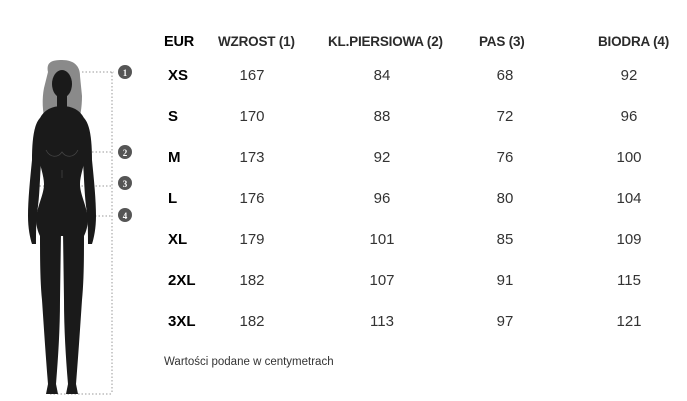 The image size is (687, 401). Describe the element at coordinates (629, 280) in the screenshot. I see `hips-value: 115` at that location.